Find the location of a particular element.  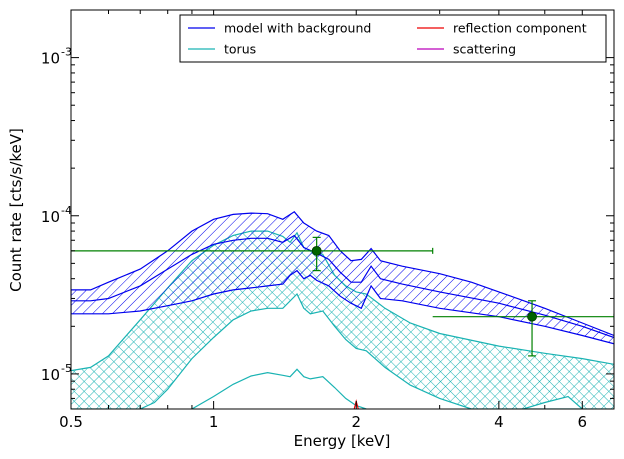

x-tick-label: 6 is located at coordinates (583, 422).